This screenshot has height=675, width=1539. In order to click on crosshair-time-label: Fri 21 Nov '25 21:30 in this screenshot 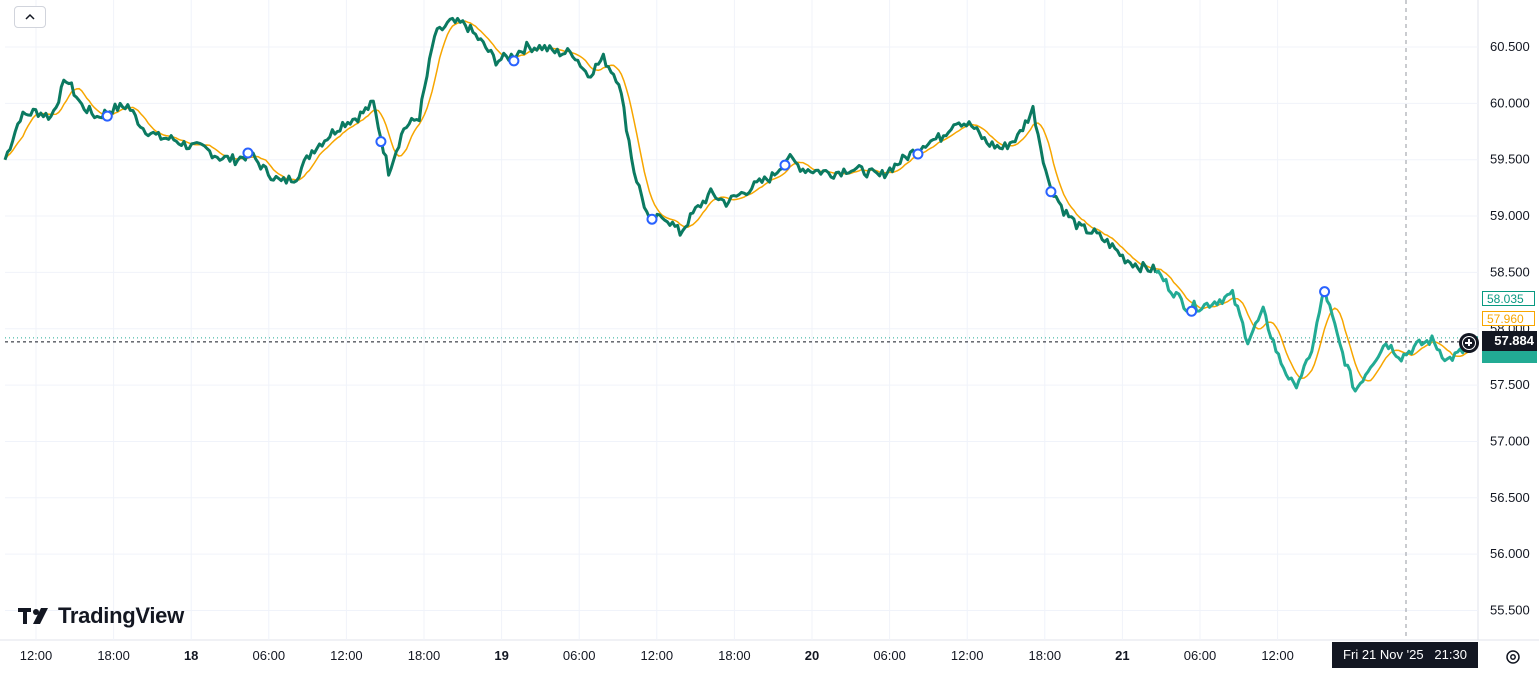, I will do `click(1405, 655)`.